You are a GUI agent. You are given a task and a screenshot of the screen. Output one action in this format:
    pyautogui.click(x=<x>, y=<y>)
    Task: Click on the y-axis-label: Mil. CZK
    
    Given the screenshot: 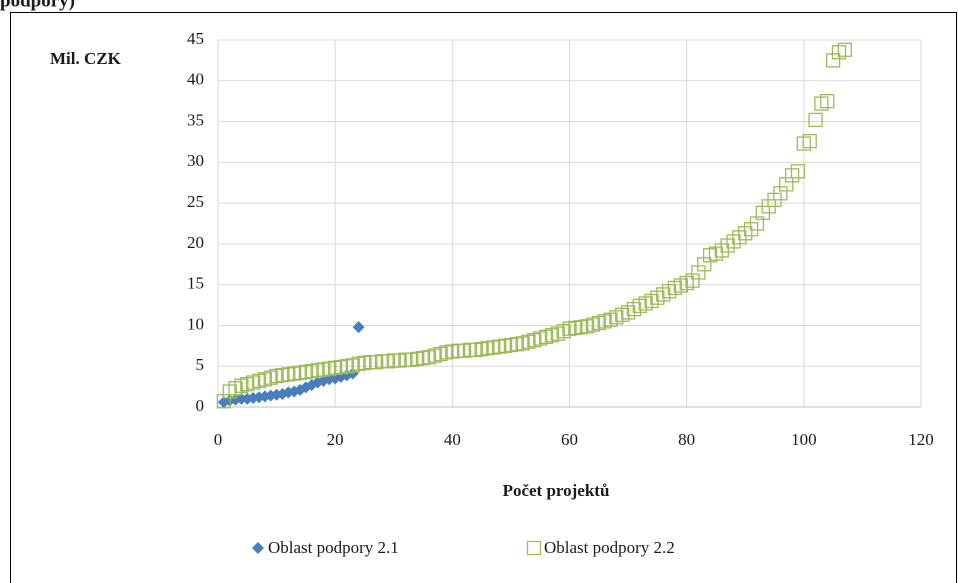 What is the action you would take?
    pyautogui.click(x=86, y=58)
    